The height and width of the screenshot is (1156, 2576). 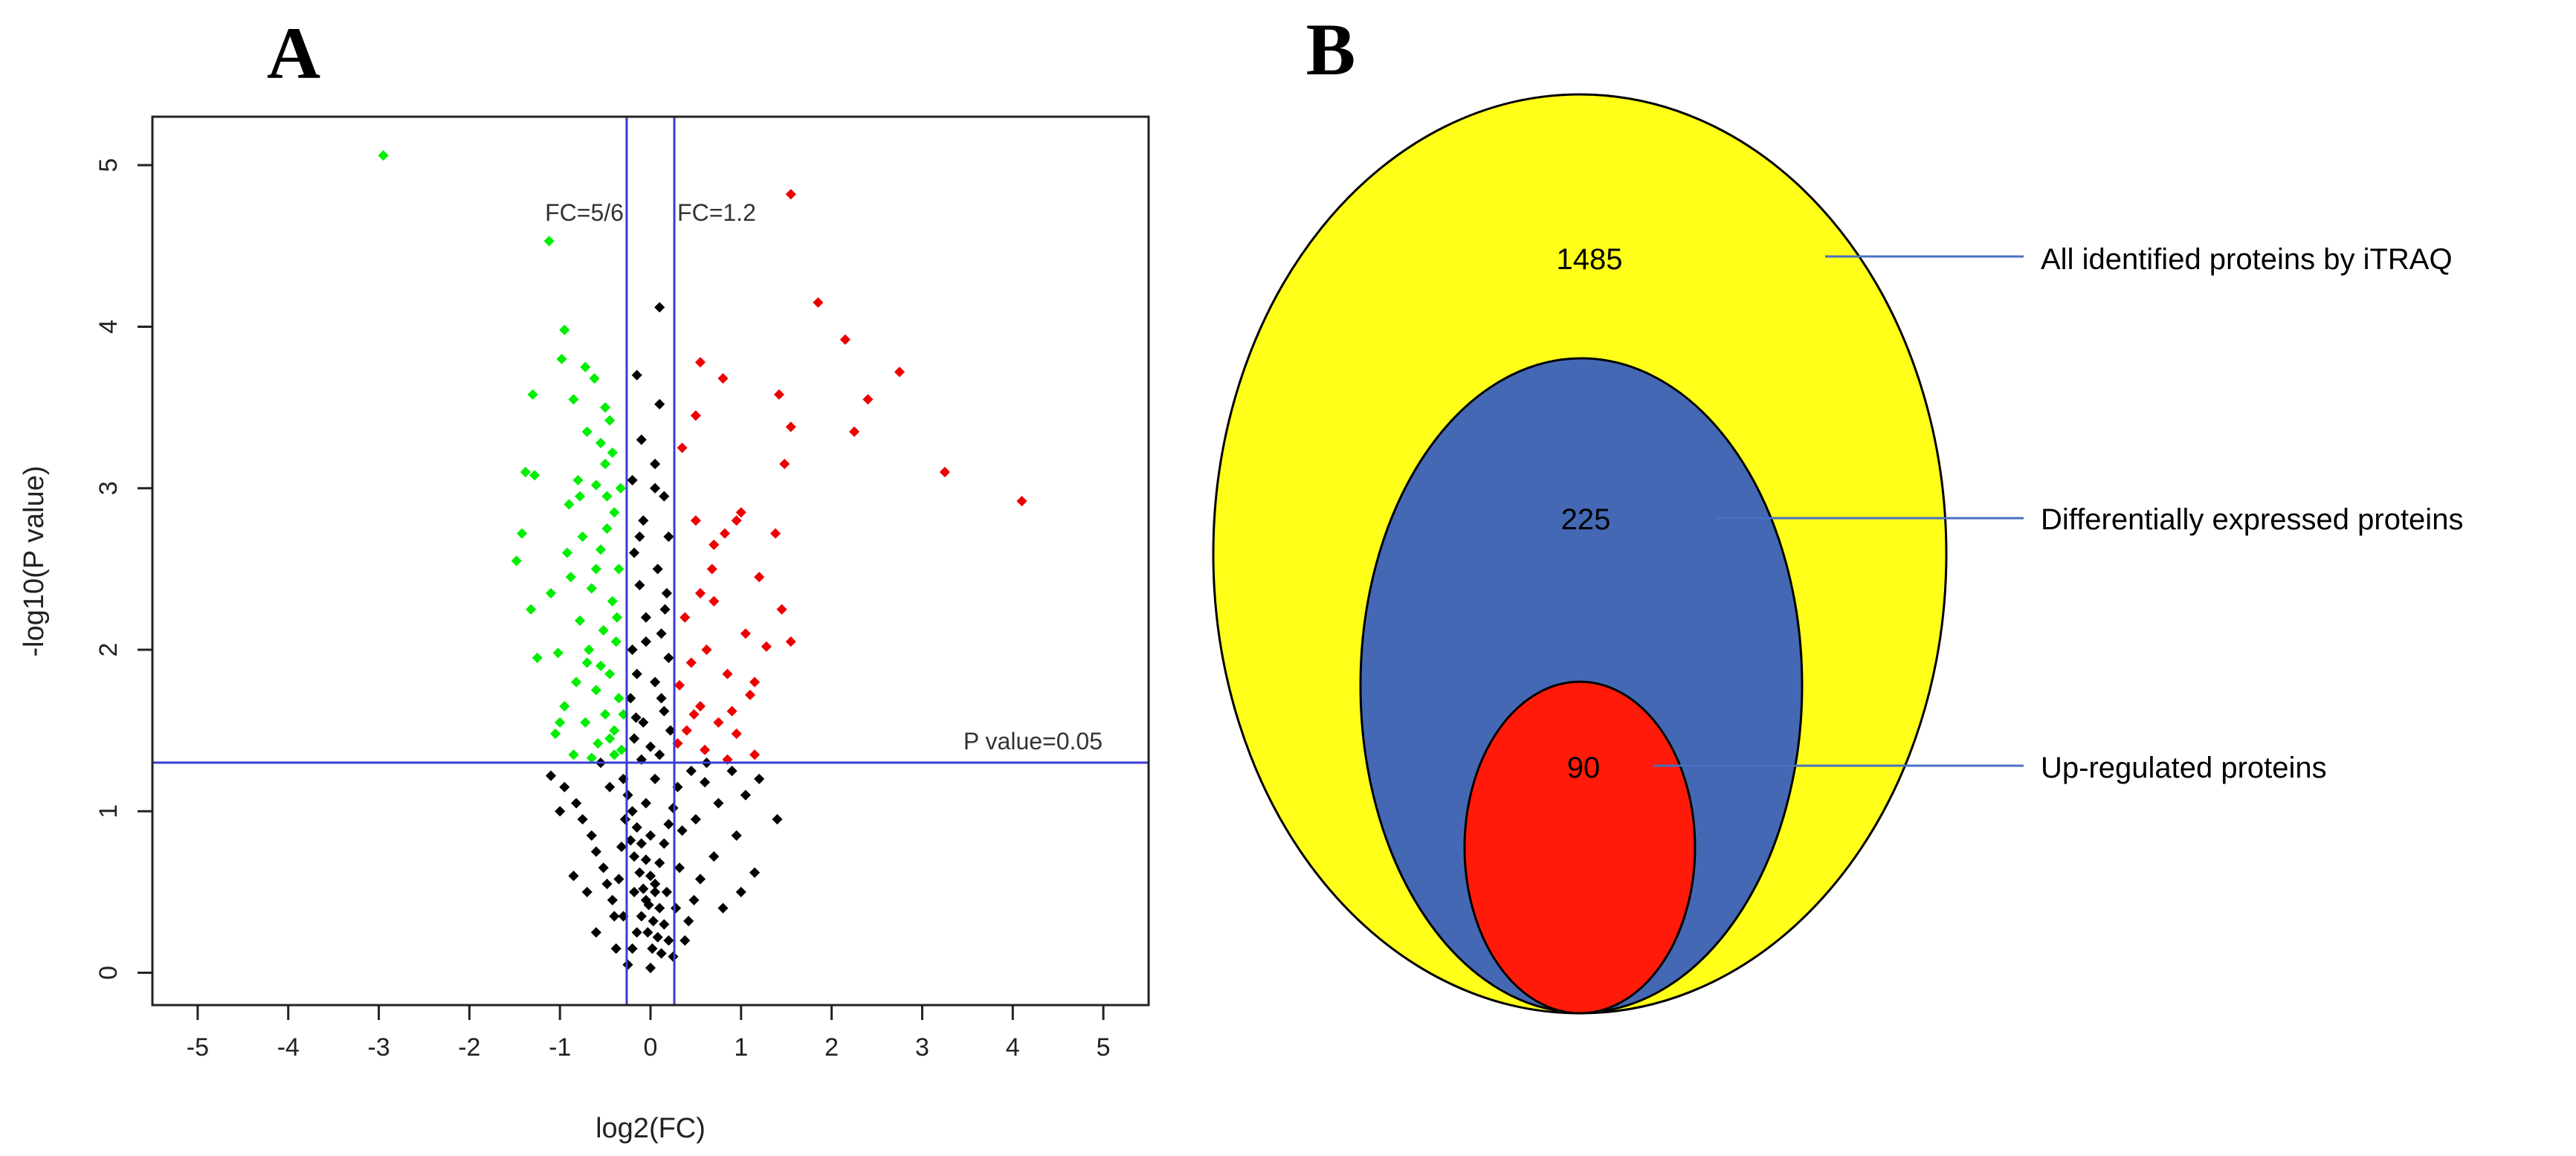 What do you see at coordinates (649, 1074) in the screenshot?
I see `x-axis: -5 -4 -3 -2 -1 0 1 2 3 4 5 log2(FC)` at bounding box center [649, 1074].